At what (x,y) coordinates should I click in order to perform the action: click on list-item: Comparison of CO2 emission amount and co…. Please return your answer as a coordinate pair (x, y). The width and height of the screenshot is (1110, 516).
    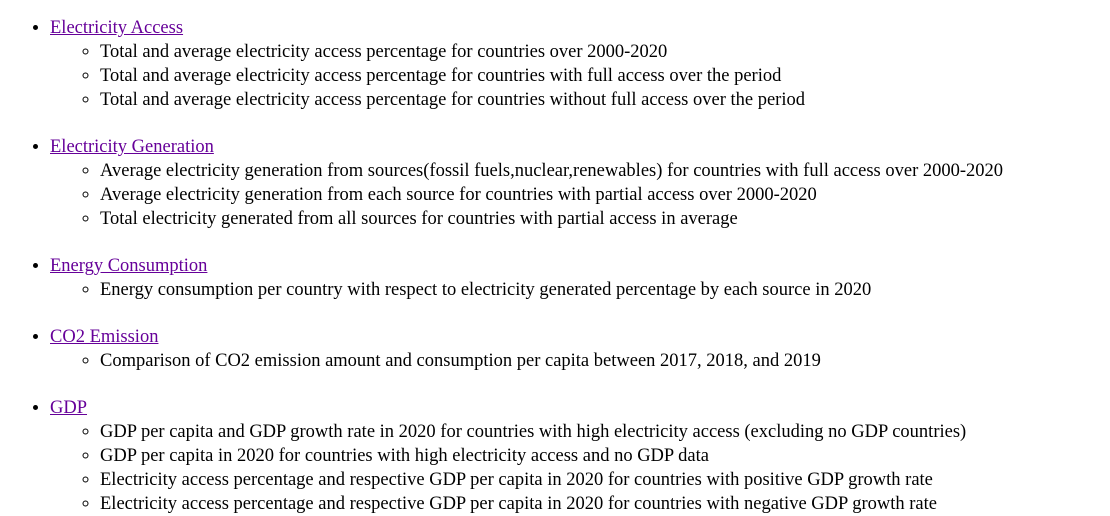
    Looking at the image, I should click on (605, 361).